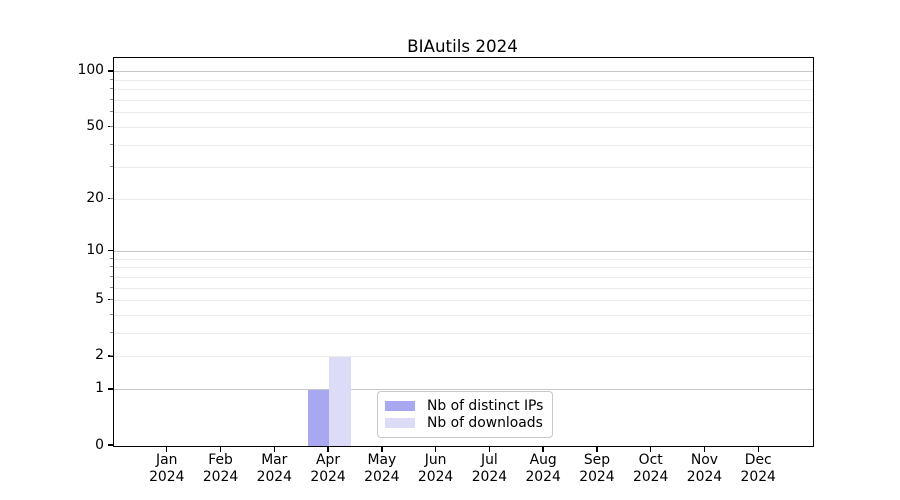 The height and width of the screenshot is (500, 900). Describe the element at coordinates (95, 197) in the screenshot. I see `y-tick-label: 20` at that location.